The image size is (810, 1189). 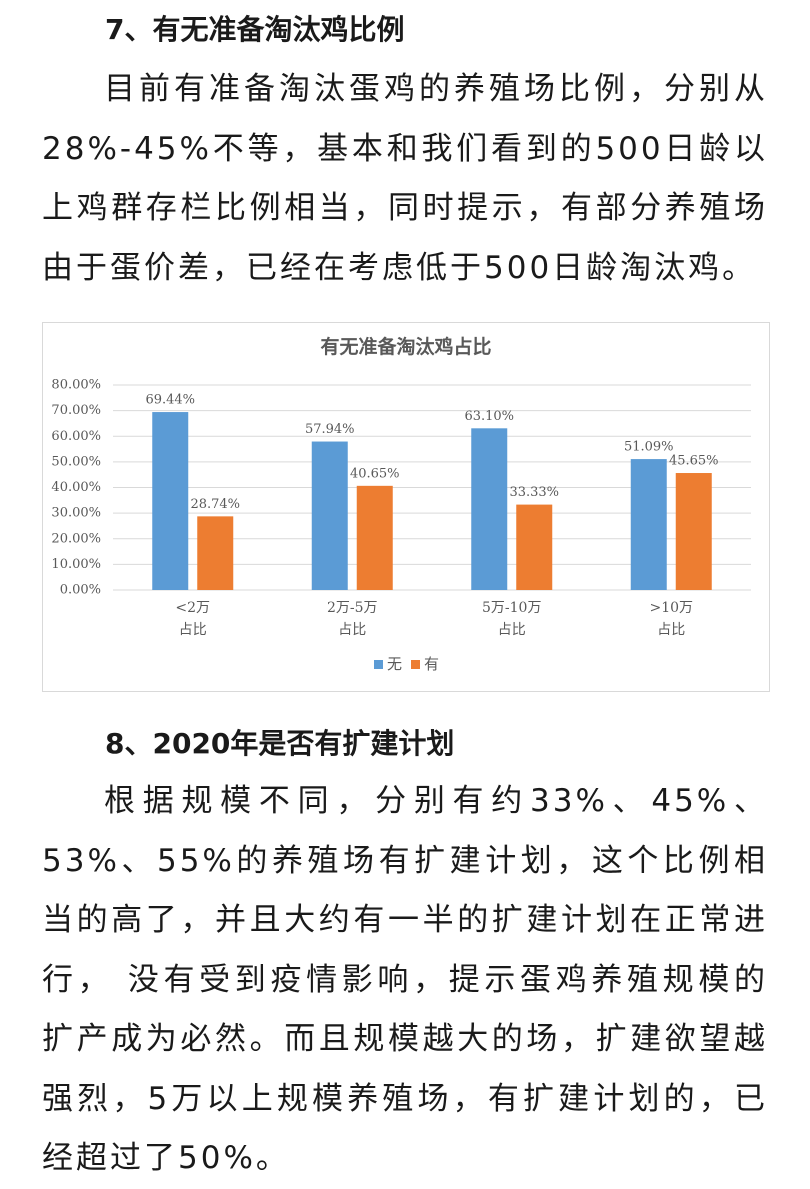 I want to click on x-tick-label: 2万-5万占比, so click(x=352, y=619).